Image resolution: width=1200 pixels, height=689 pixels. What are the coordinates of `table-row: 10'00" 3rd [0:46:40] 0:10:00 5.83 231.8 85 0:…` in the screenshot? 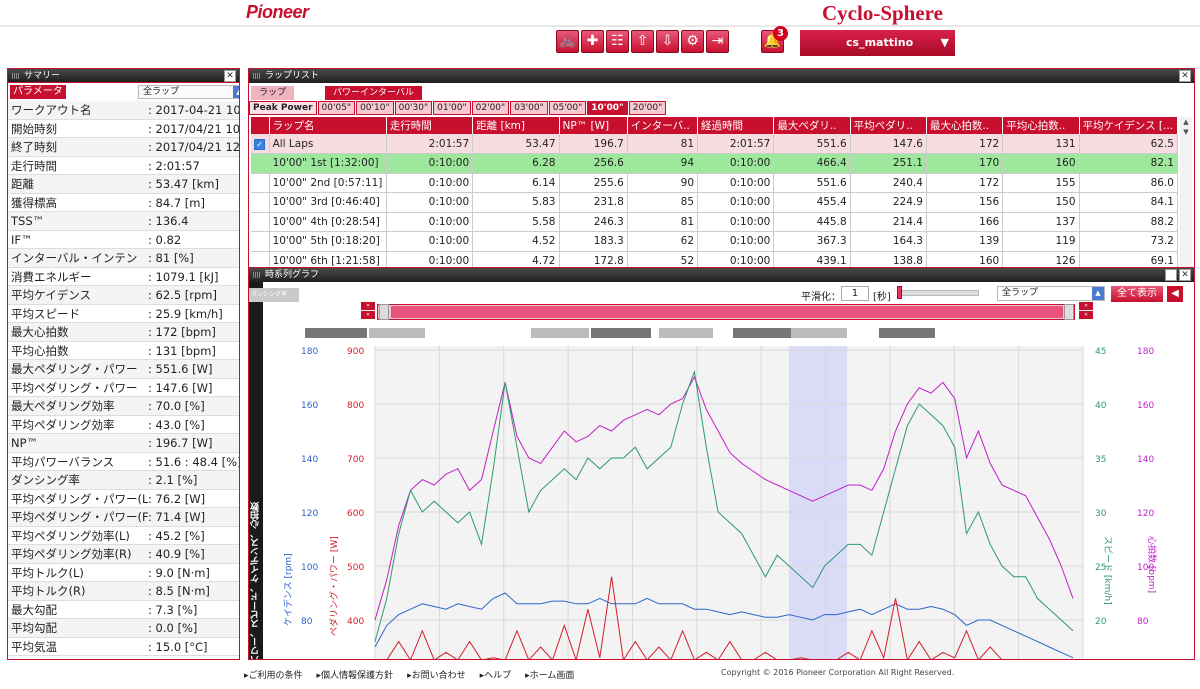 It's located at (714, 203).